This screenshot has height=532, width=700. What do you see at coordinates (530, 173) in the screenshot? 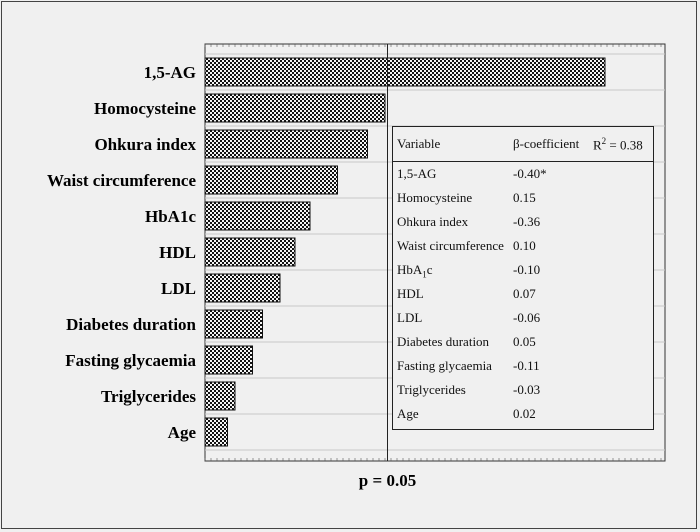
I see `row-beta-value: -0.40*` at bounding box center [530, 173].